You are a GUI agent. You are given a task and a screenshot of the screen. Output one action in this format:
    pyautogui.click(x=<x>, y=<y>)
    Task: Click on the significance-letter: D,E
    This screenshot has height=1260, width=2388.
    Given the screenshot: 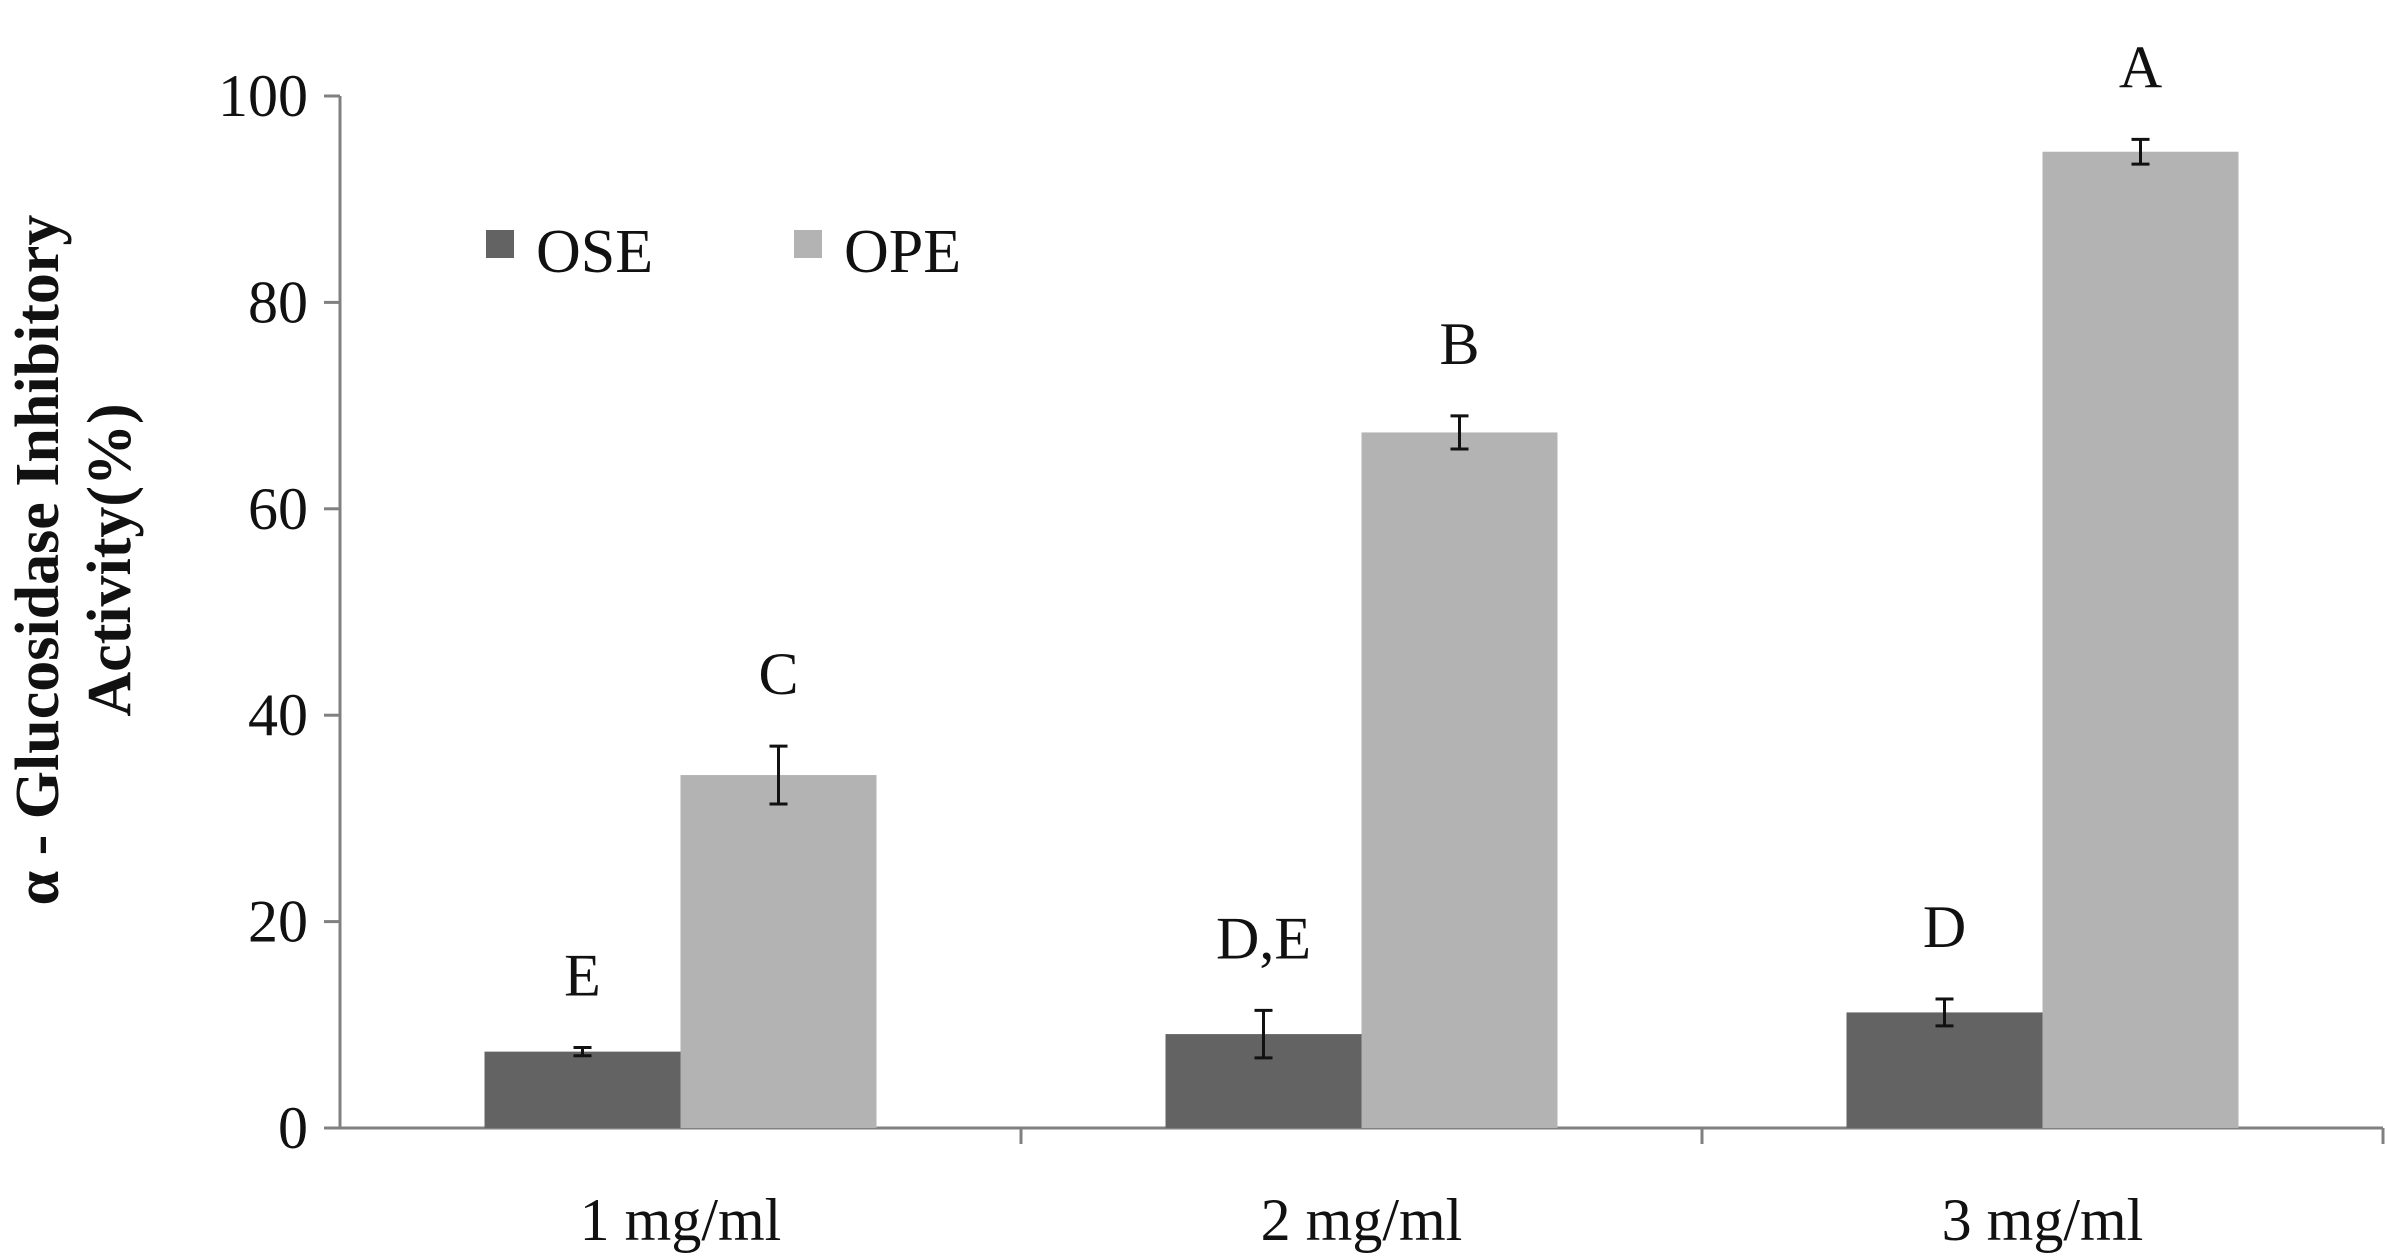 What is the action you would take?
    pyautogui.click(x=1263, y=938)
    